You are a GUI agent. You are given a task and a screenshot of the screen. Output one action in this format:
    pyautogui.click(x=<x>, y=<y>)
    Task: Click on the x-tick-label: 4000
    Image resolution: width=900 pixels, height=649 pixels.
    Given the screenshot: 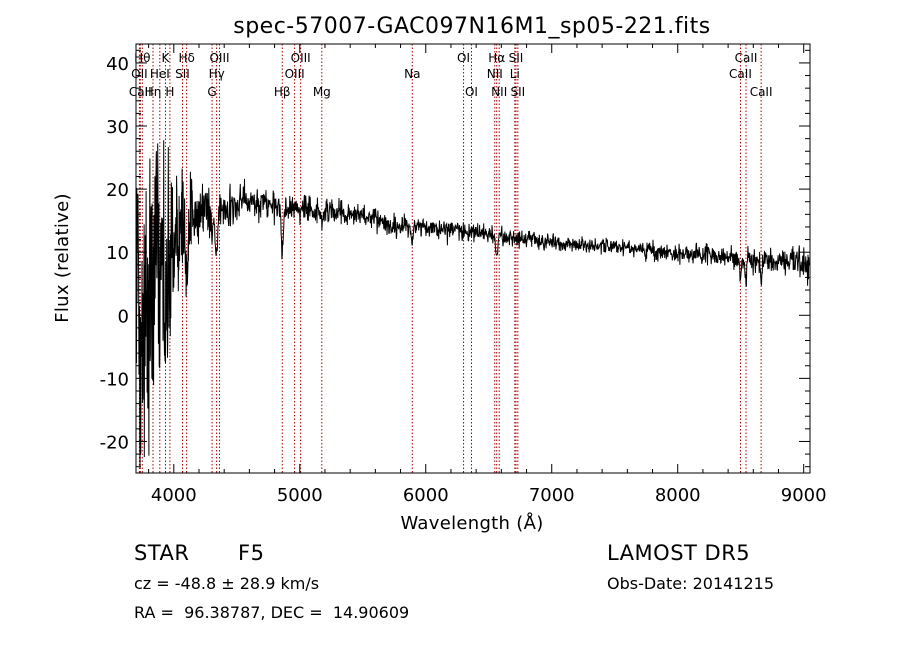 What is the action you would take?
    pyautogui.click(x=174, y=495)
    